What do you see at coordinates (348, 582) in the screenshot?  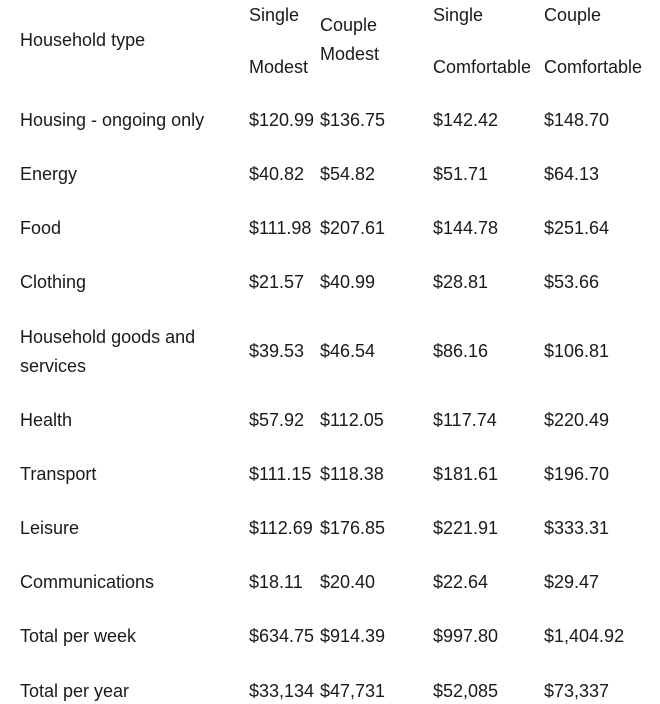 I see `cell-couple-modest: $20.40` at bounding box center [348, 582].